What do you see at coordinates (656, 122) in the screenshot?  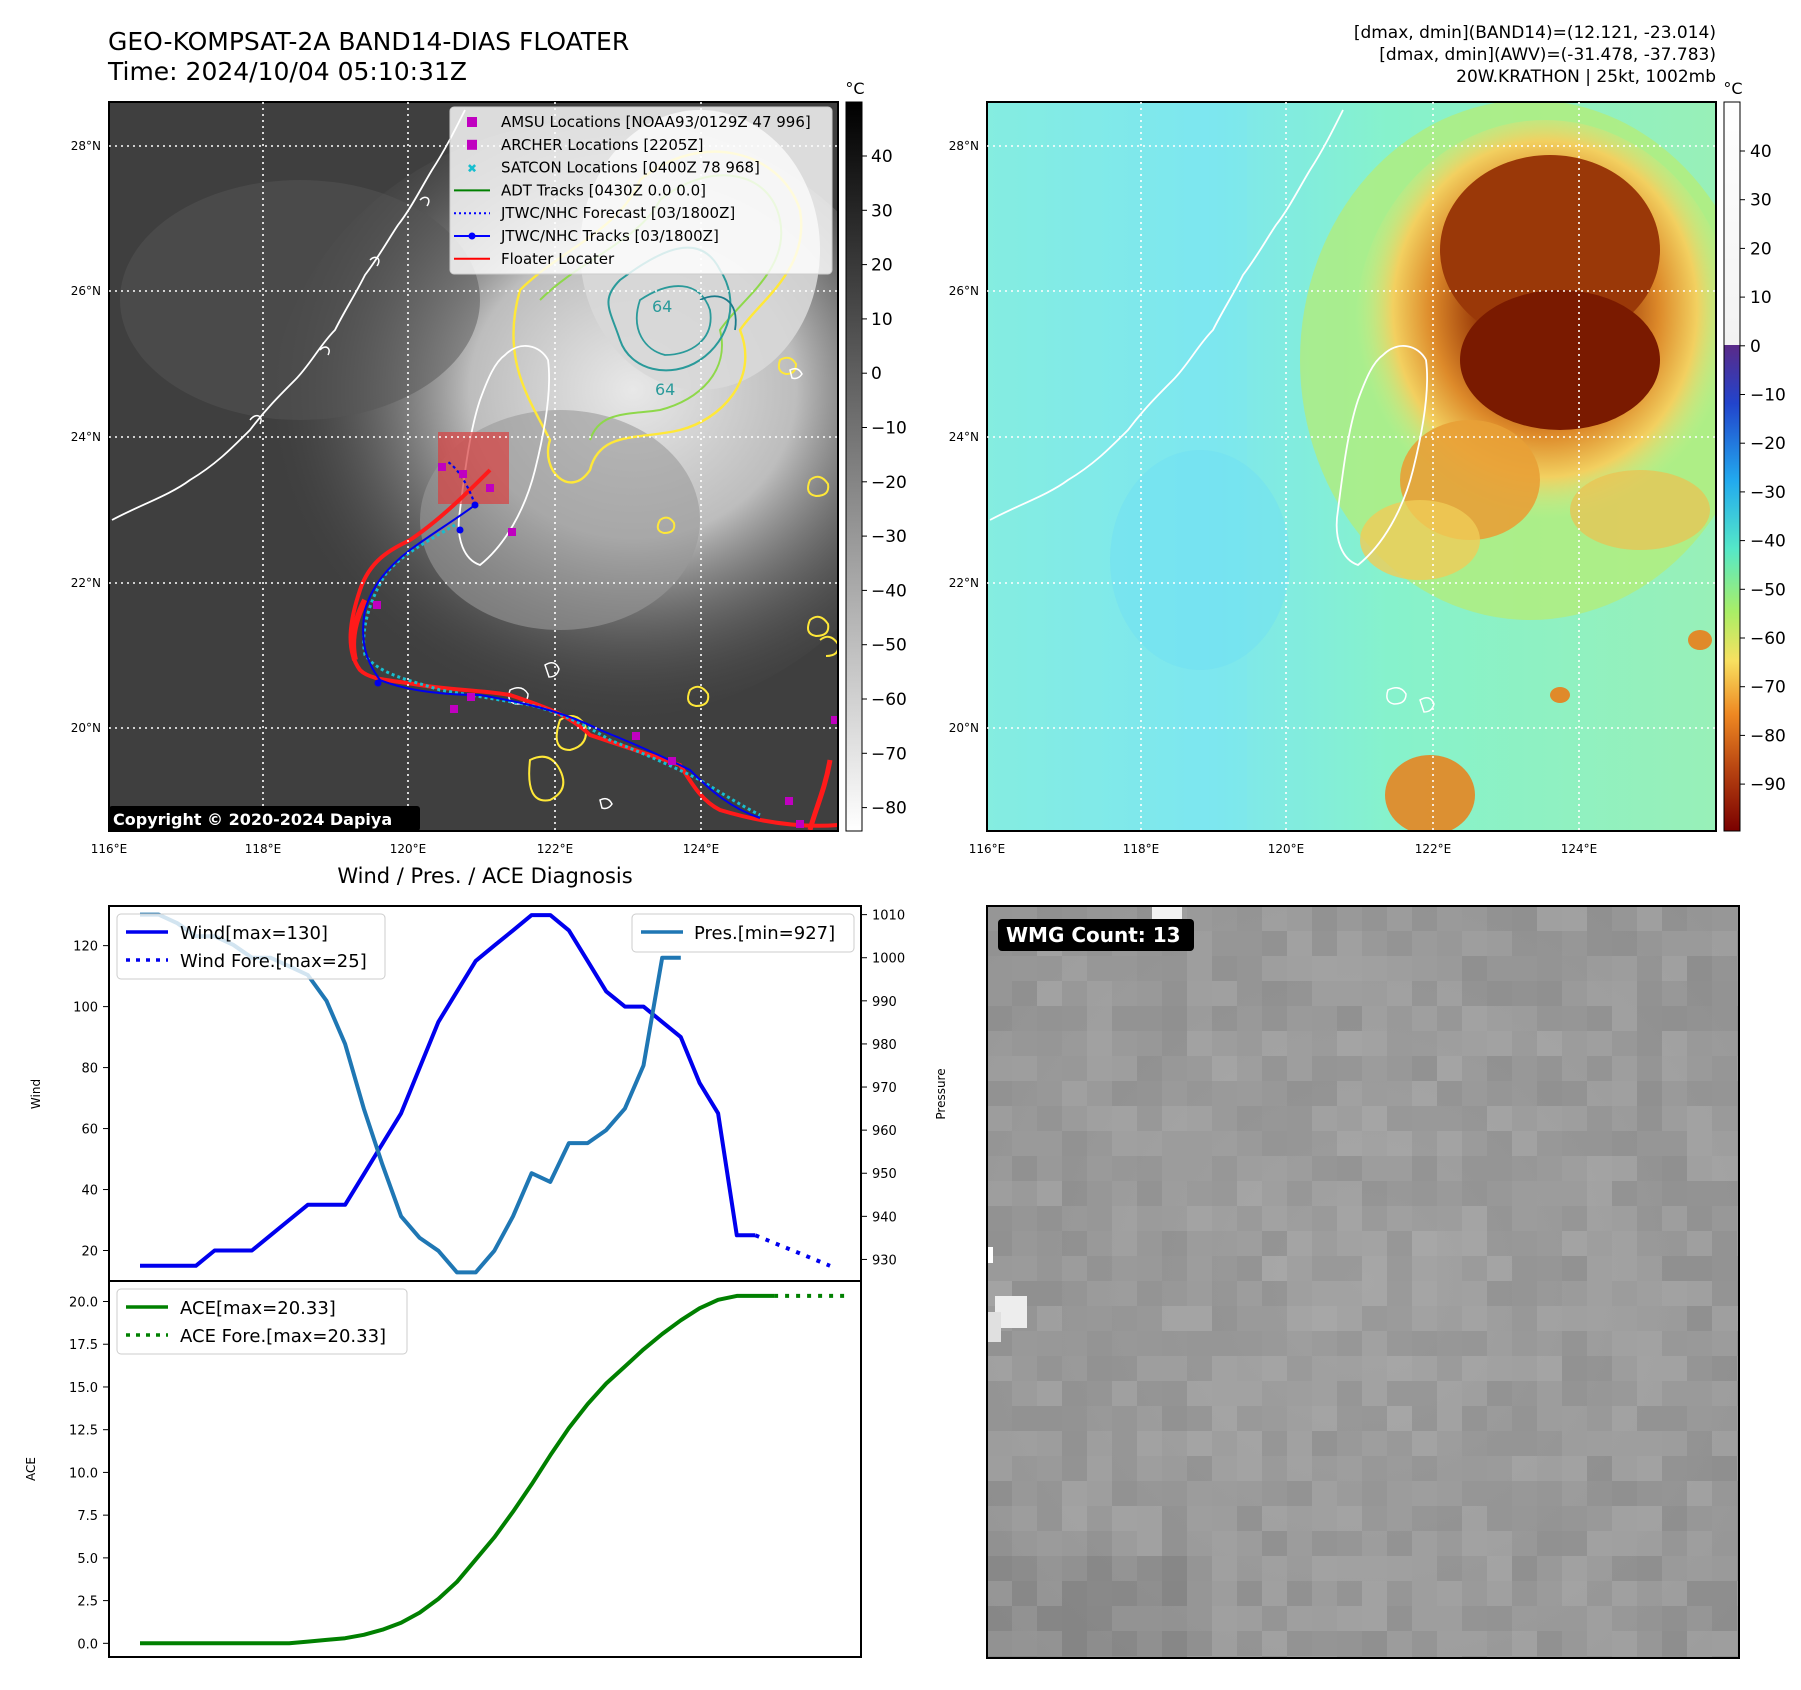 I see `legend-label: AMSU Locations [NOAA93/0129Z 47 996]` at bounding box center [656, 122].